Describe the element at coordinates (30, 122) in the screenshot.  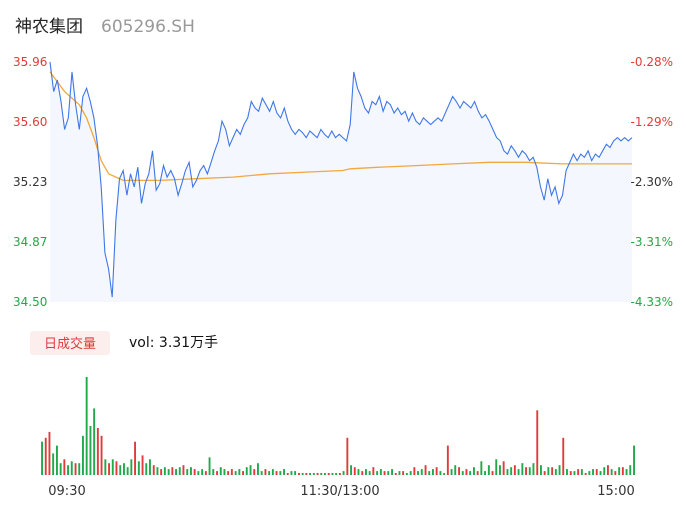
I see `y-tick-left: 35.60` at that location.